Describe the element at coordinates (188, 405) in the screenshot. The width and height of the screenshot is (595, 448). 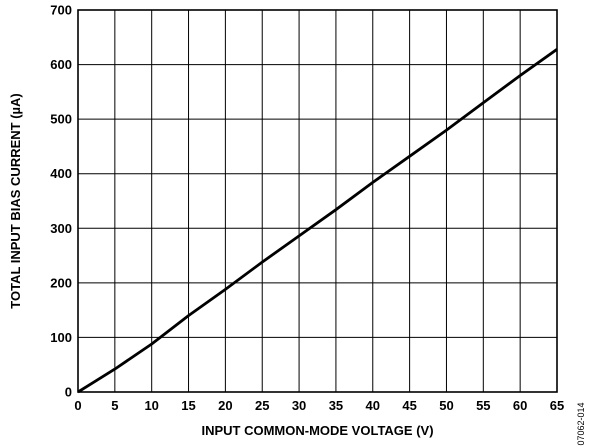
I see `x-tick-label: 15` at that location.